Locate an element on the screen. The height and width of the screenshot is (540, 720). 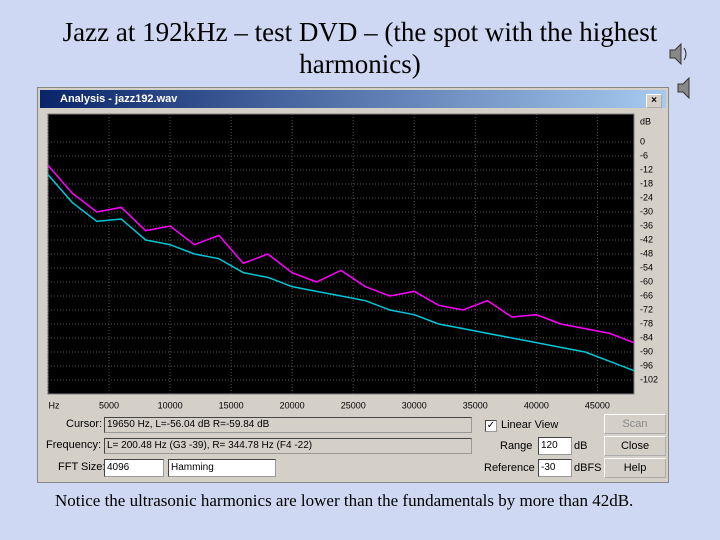
linear-view-label: Linear View is located at coordinates (530, 425).